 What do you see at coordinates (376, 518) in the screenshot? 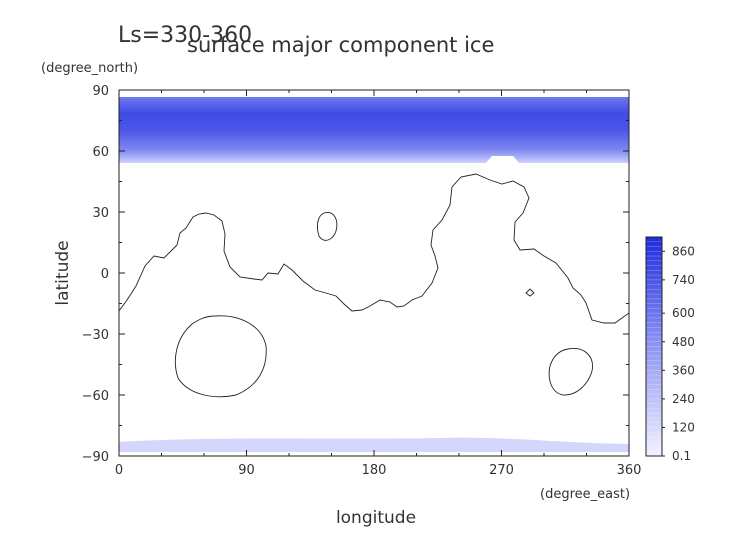
I see `x-axis-label: longitude` at bounding box center [376, 518].